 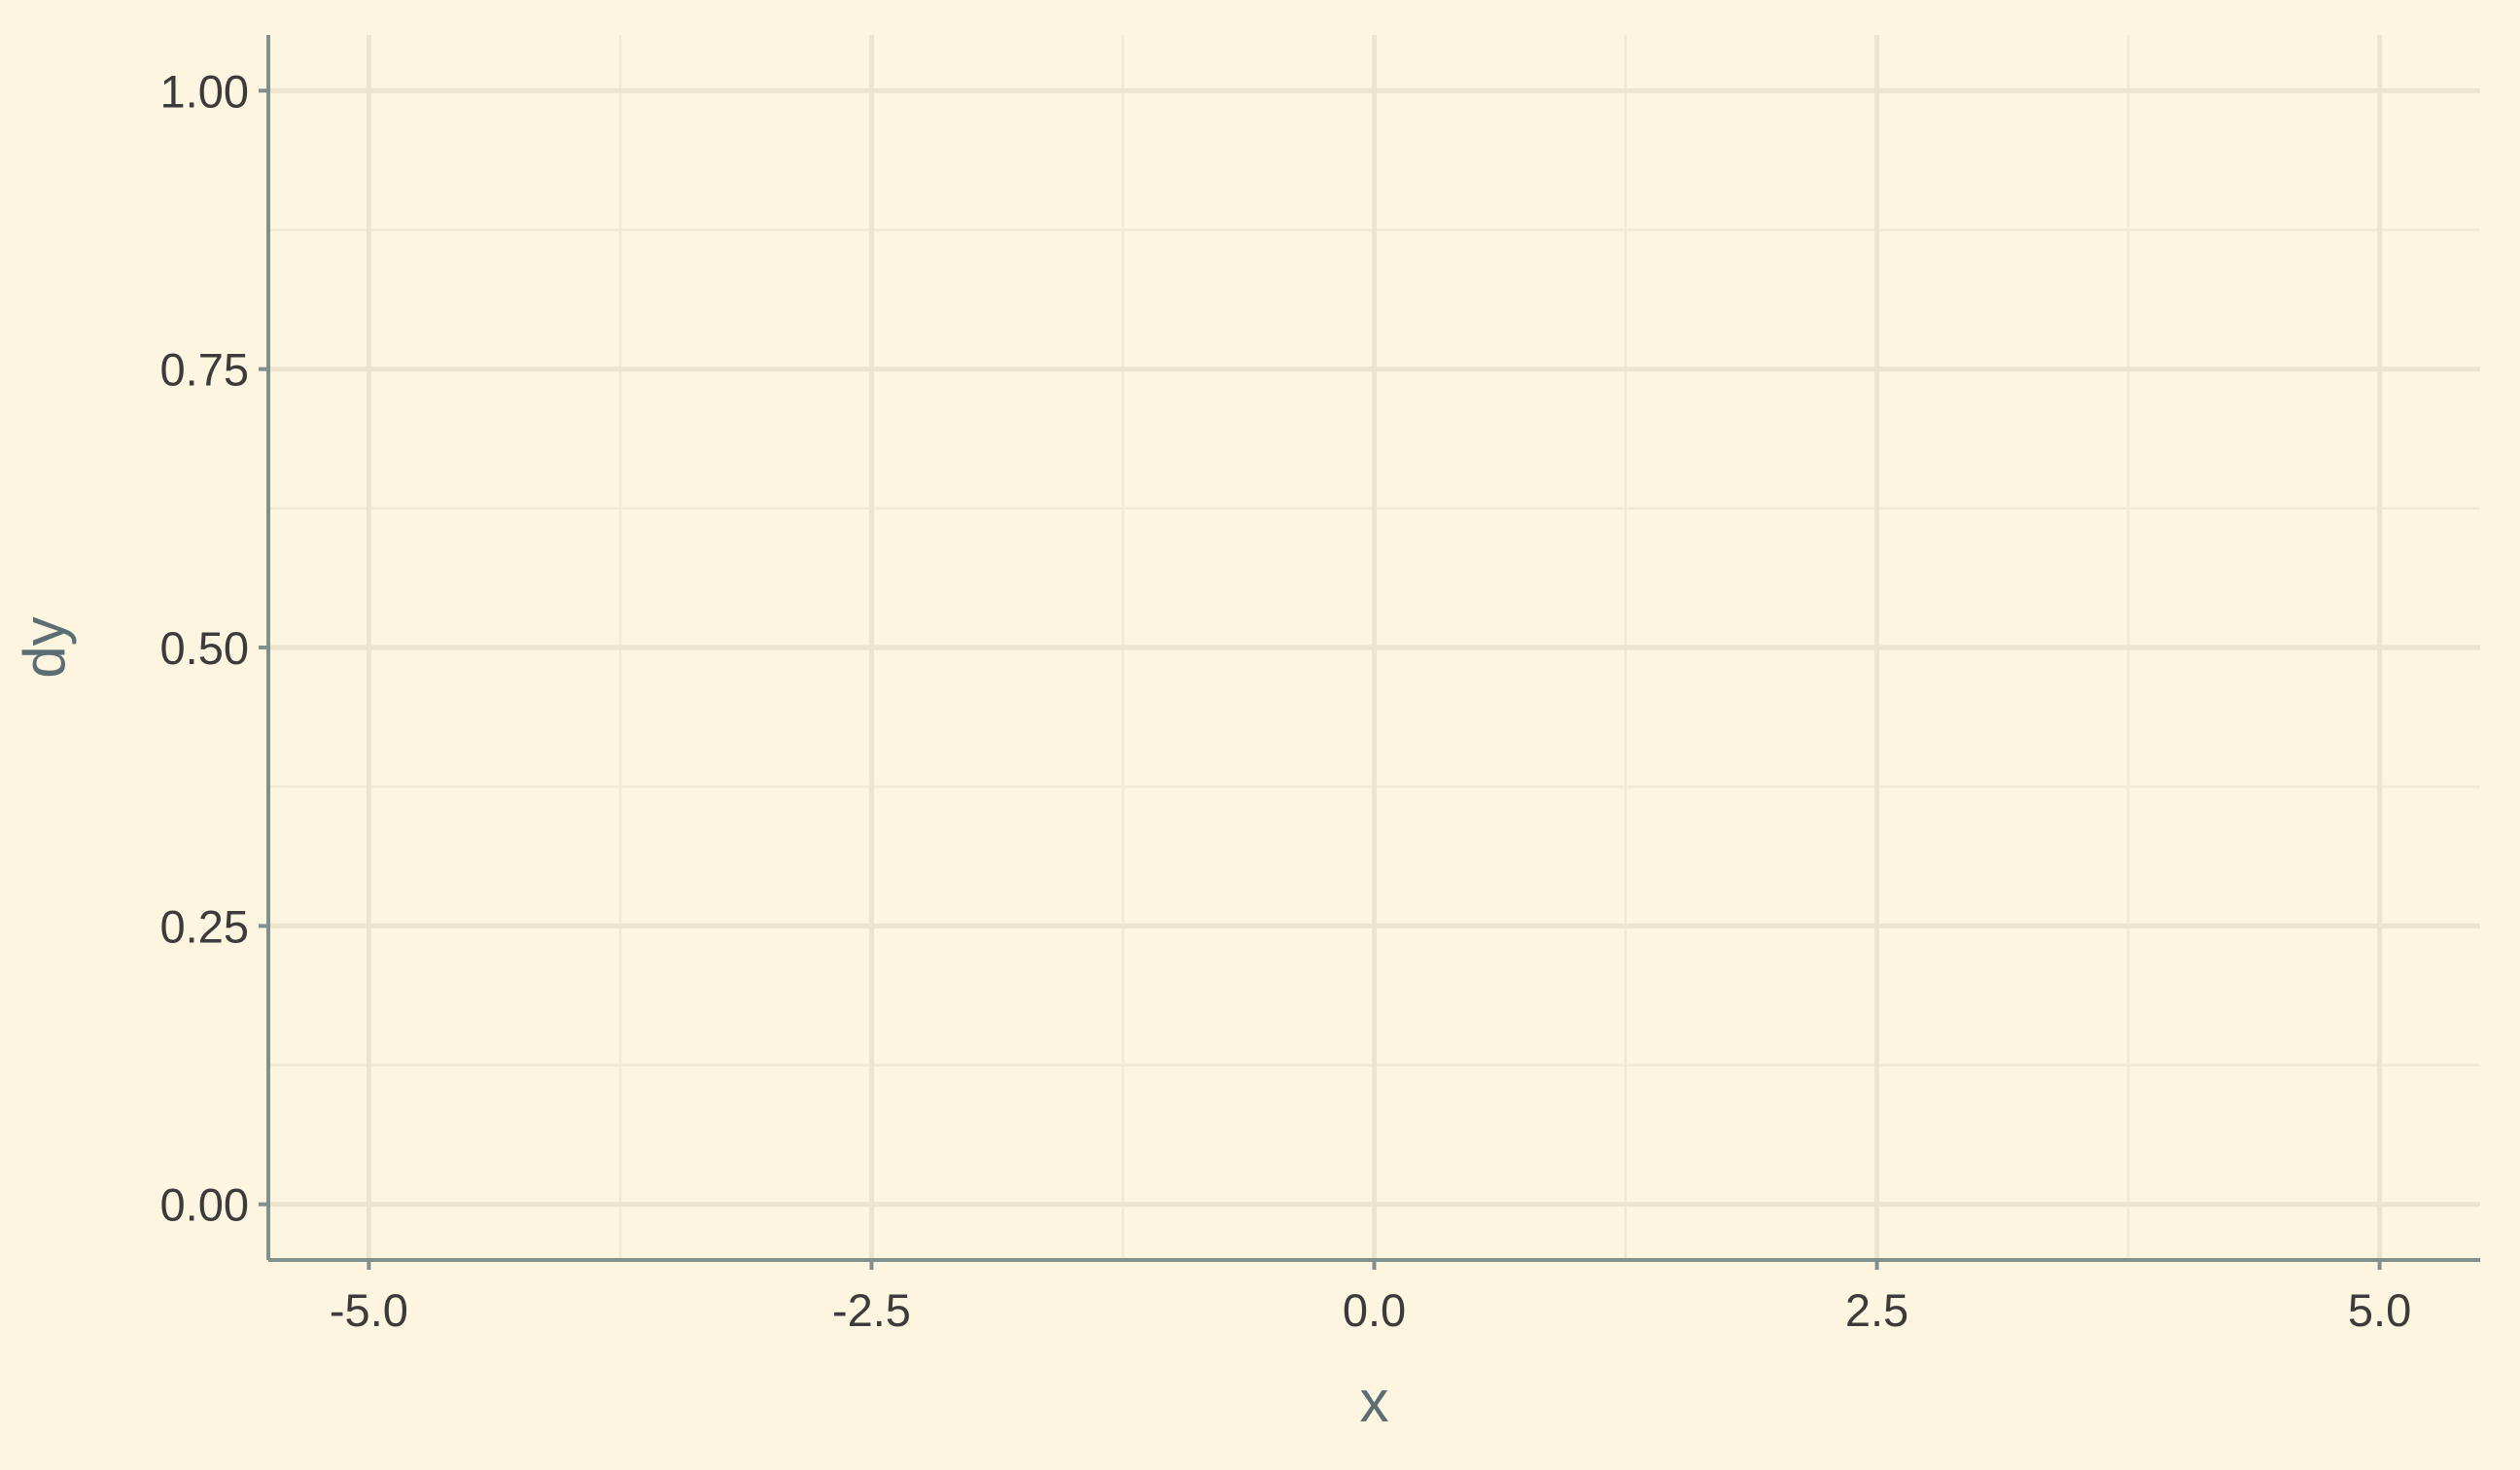 I want to click on x-tick-label: -2.5, so click(x=871, y=1310).